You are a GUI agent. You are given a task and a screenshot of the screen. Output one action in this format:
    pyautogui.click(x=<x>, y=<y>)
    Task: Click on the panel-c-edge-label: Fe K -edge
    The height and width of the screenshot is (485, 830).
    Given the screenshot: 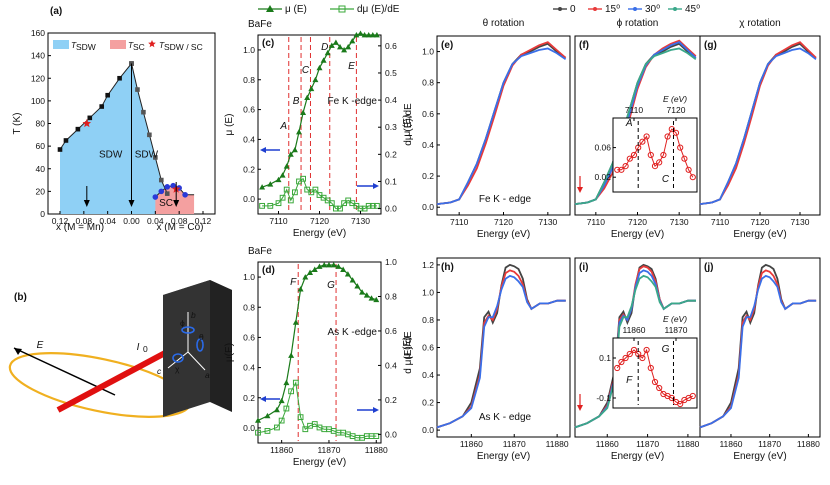 What is the action you would take?
    pyautogui.click(x=353, y=101)
    